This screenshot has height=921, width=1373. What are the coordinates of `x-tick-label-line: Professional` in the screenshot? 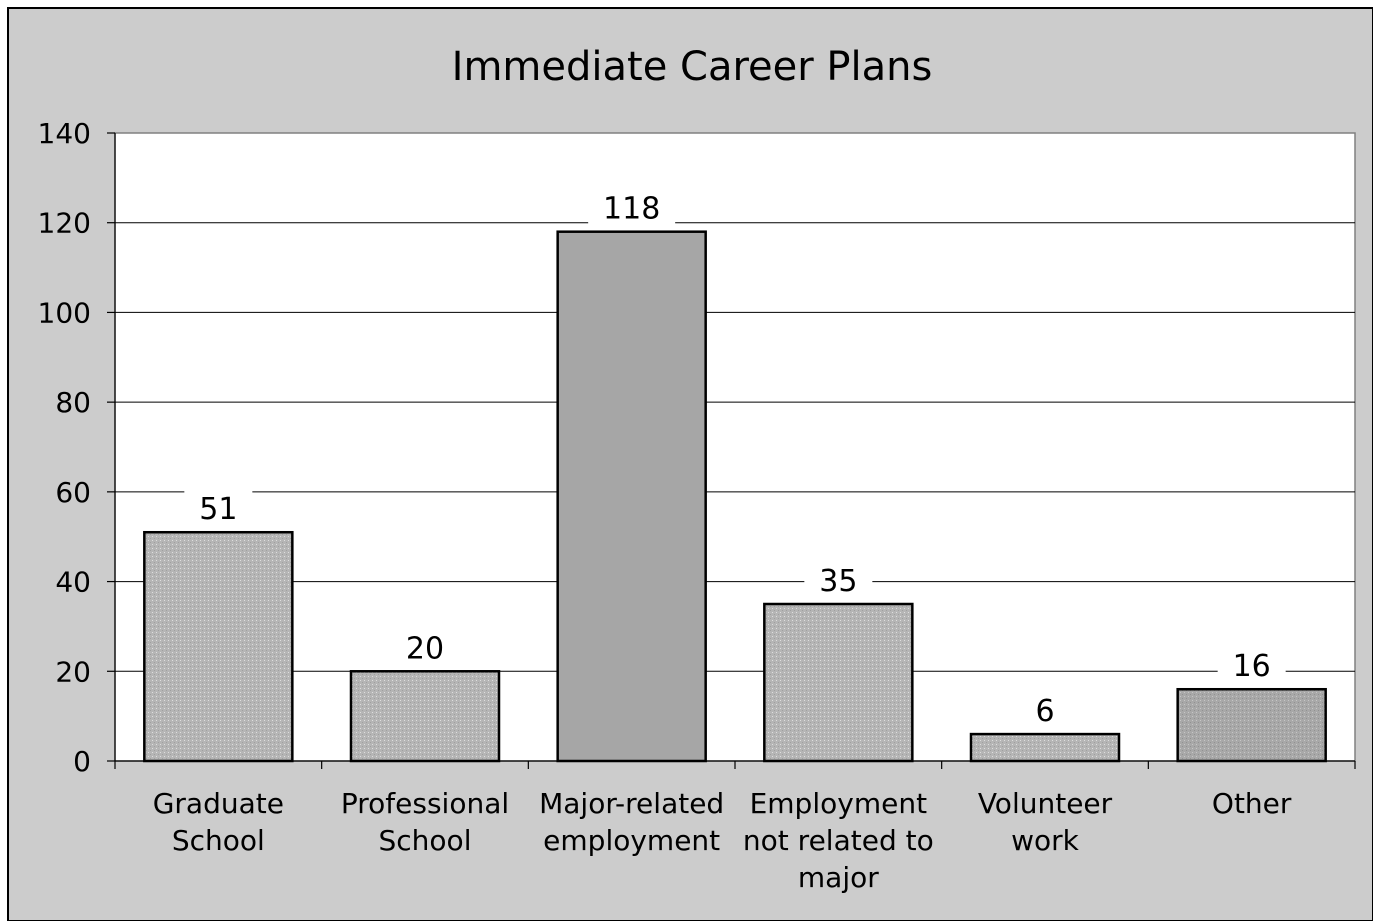 It's located at (425, 803).